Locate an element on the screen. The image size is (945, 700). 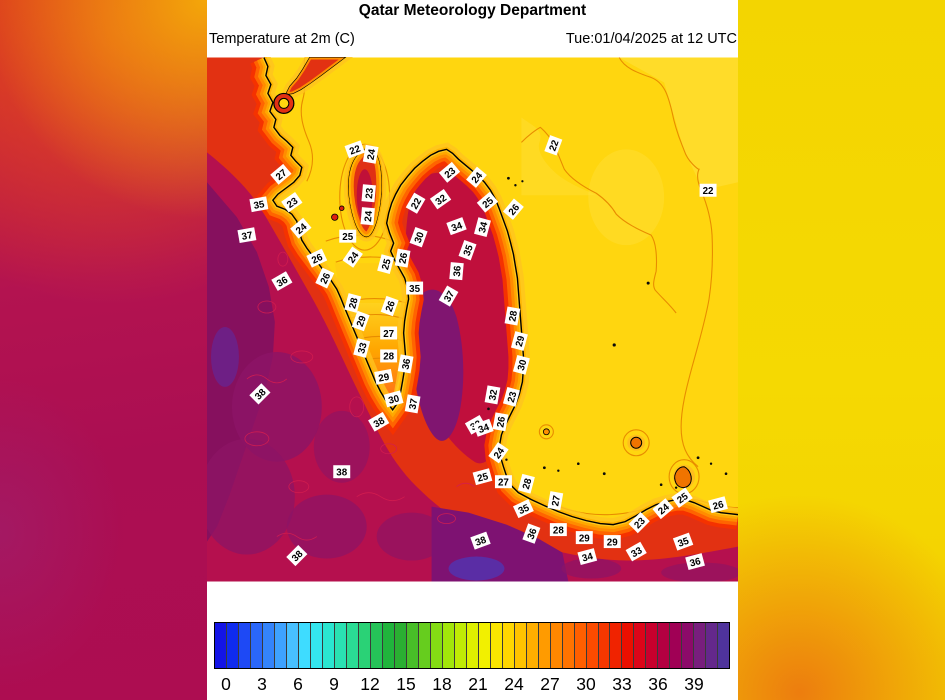
colorbar-tick: 36 is located at coordinates (658, 684).